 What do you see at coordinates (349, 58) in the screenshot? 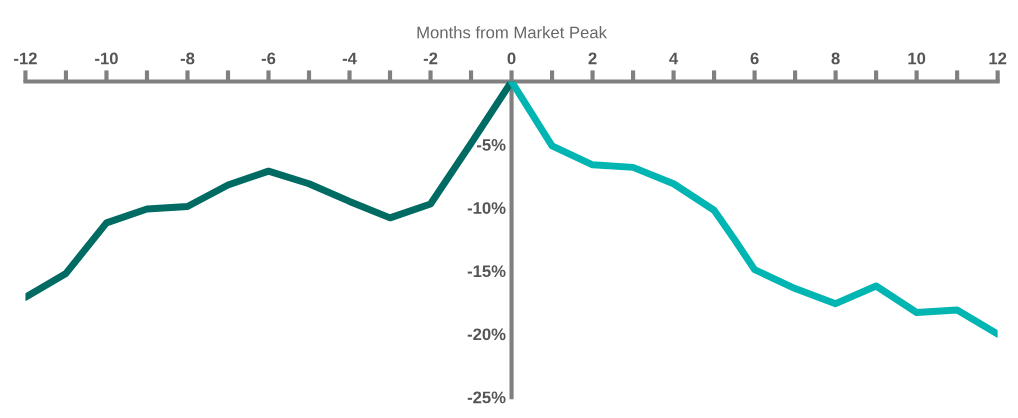
I see `x-tick-label: -4` at bounding box center [349, 58].